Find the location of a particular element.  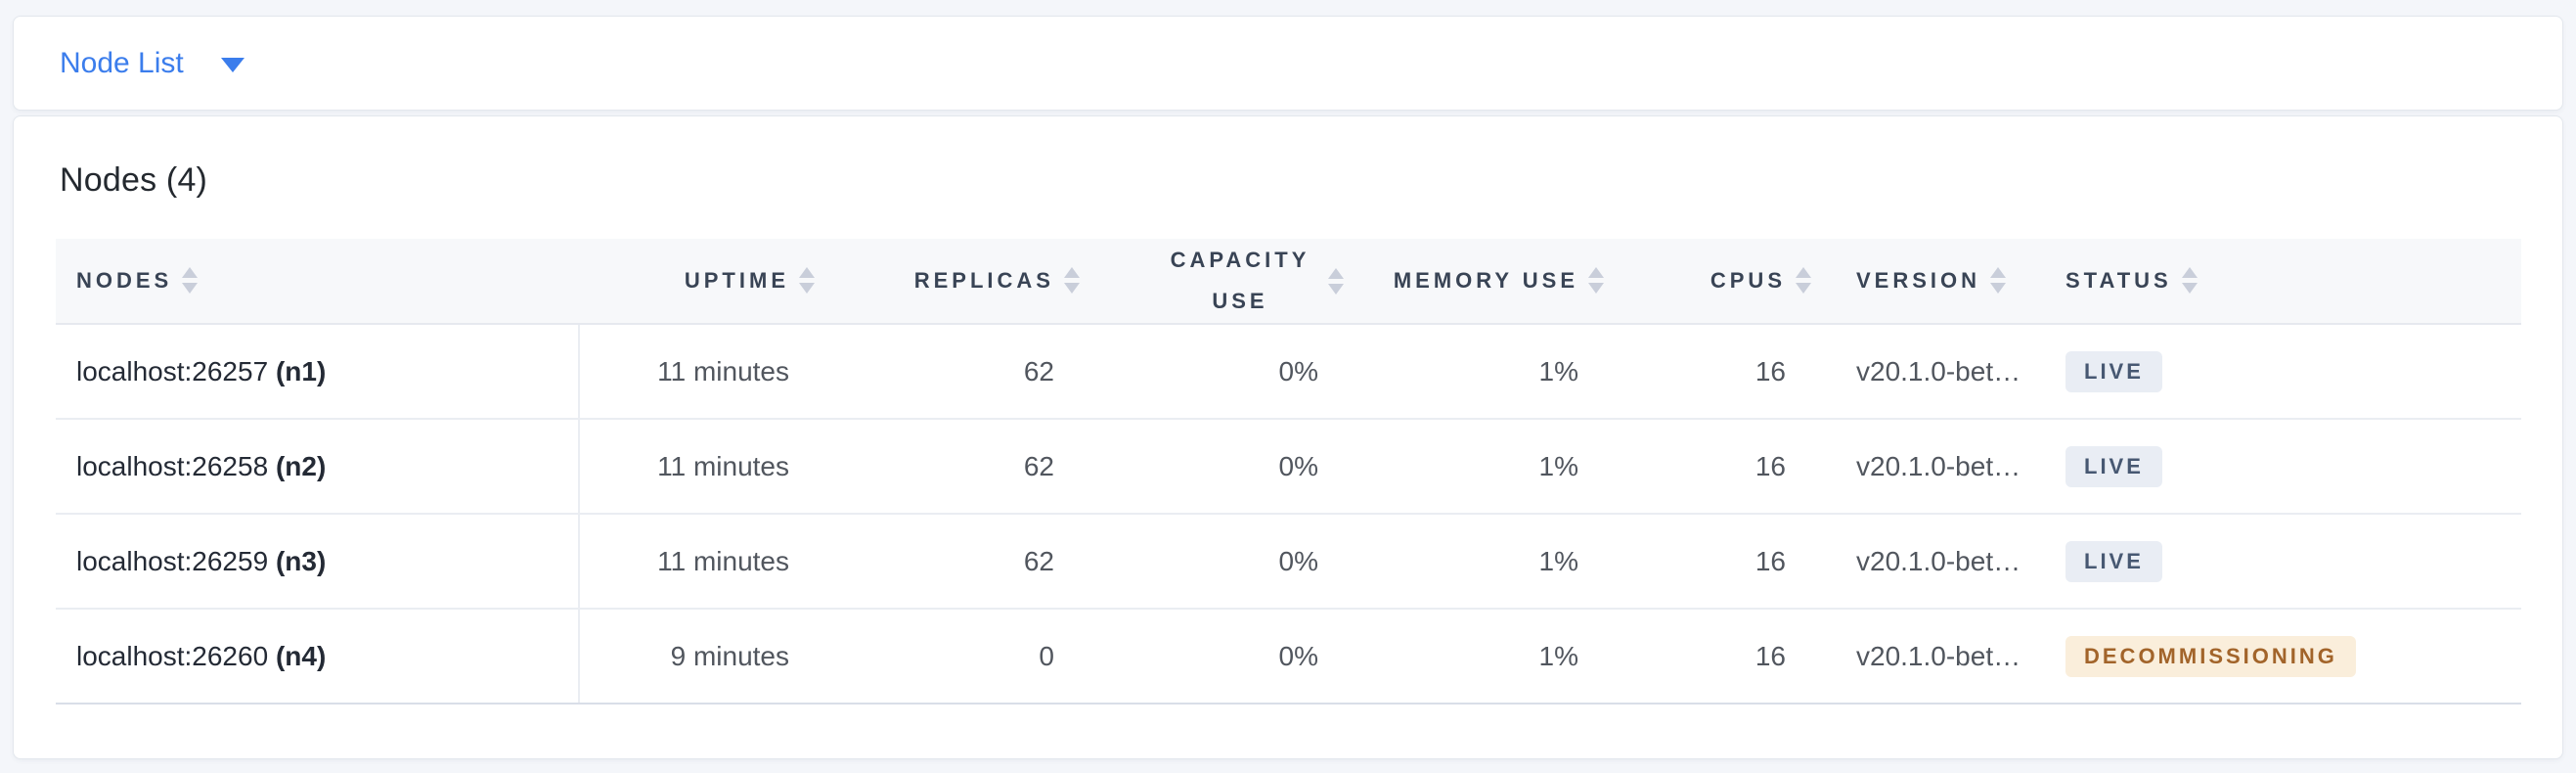

node-address-cell: localhost:26259 (n3) is located at coordinates (318, 562).